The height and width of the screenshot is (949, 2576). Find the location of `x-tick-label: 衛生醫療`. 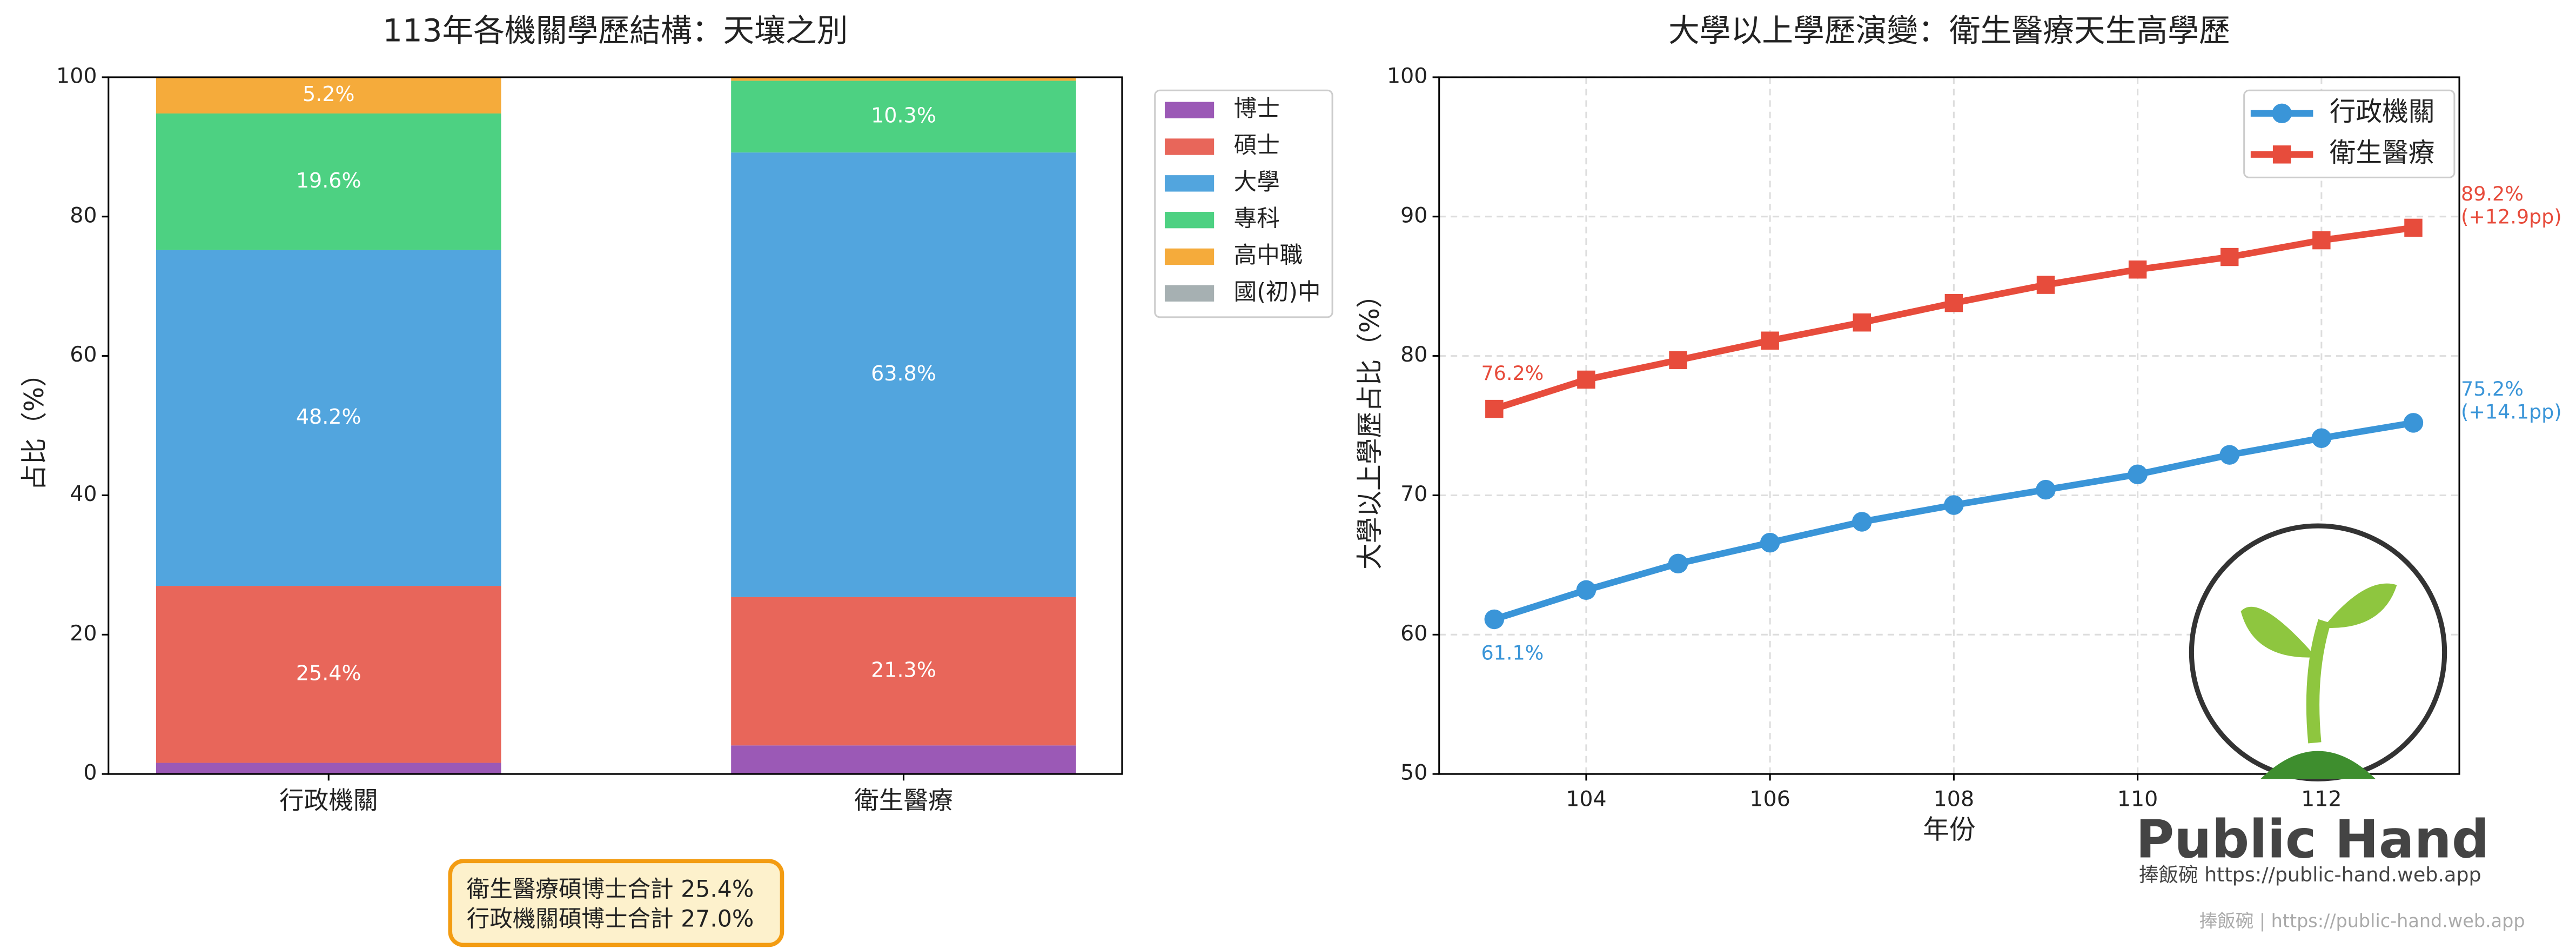

x-tick-label: 衛生醫療 is located at coordinates (903, 800).